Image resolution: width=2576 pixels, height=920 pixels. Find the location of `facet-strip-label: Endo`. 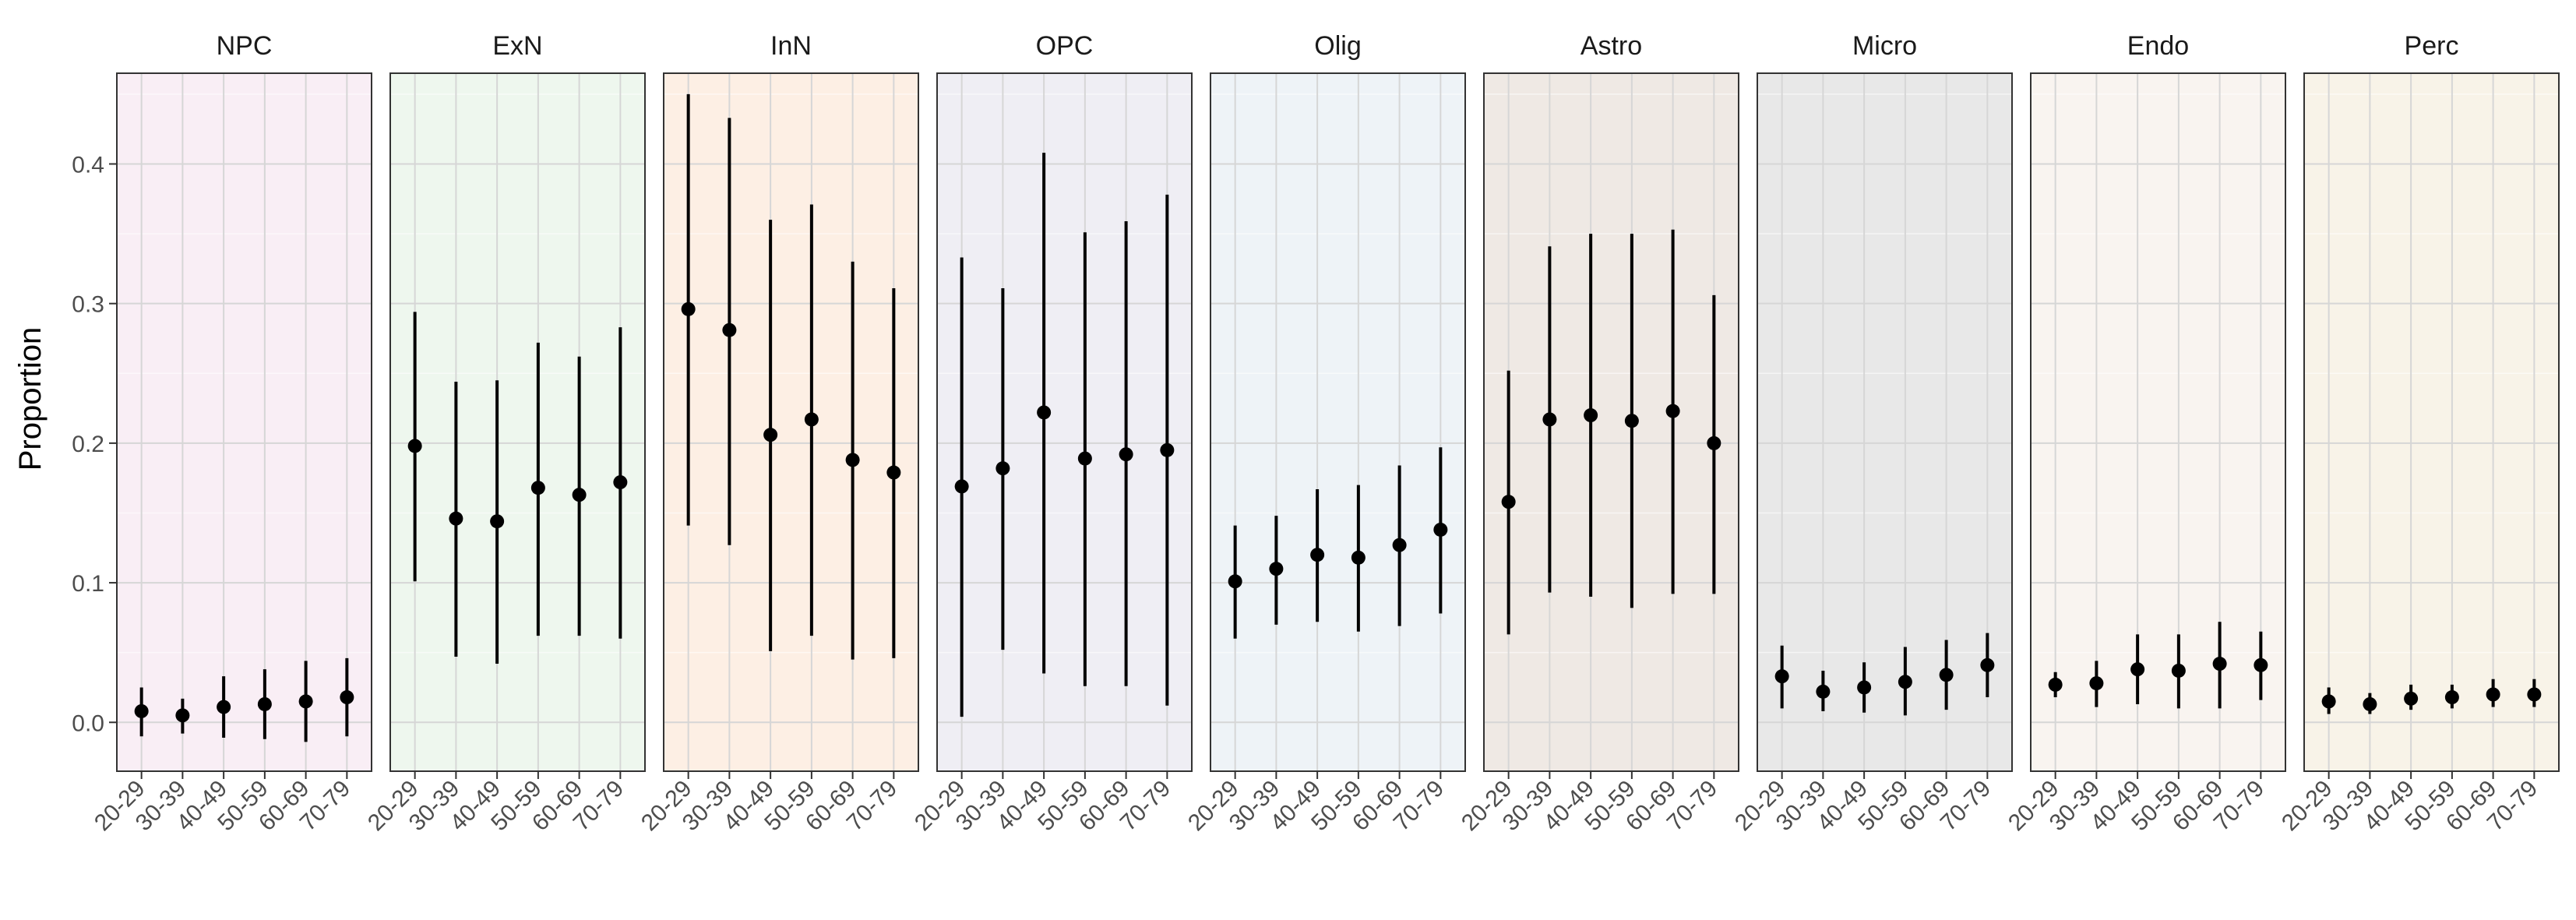

facet-strip-label: Endo is located at coordinates (2158, 46).